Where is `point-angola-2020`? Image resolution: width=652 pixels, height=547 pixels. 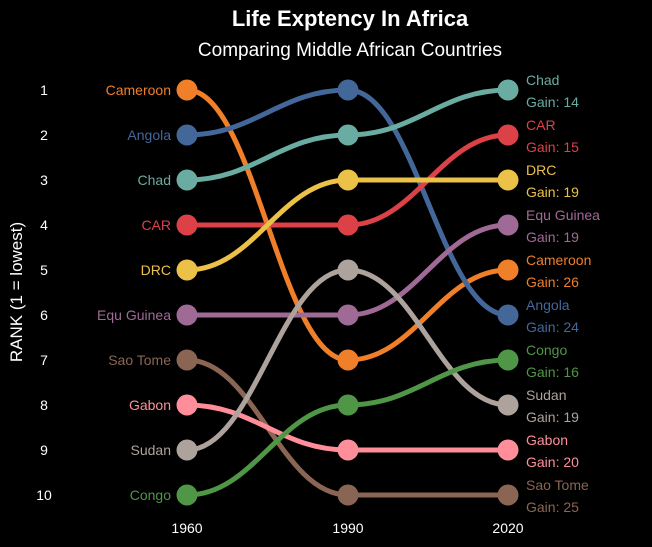
point-angola-2020 is located at coordinates (508, 315).